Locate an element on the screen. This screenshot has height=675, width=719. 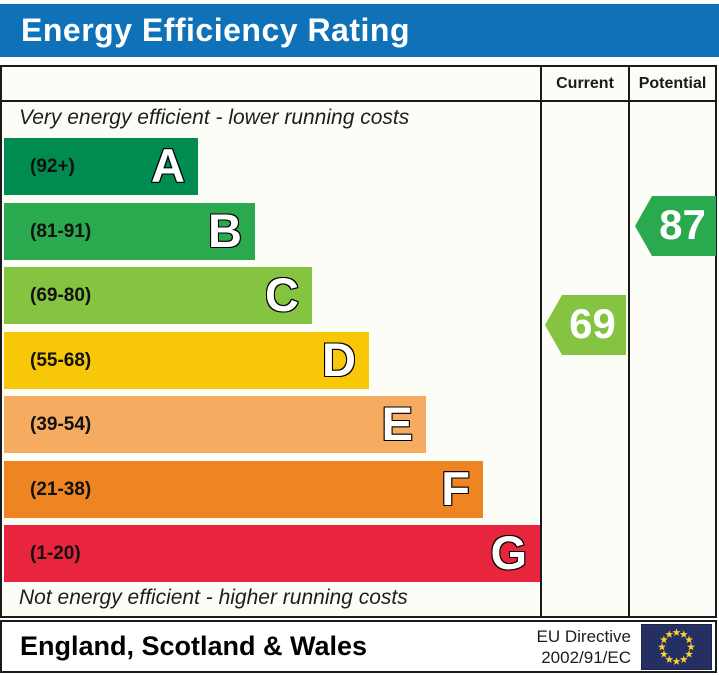
band-b: (81-91) B is located at coordinates (129, 231).